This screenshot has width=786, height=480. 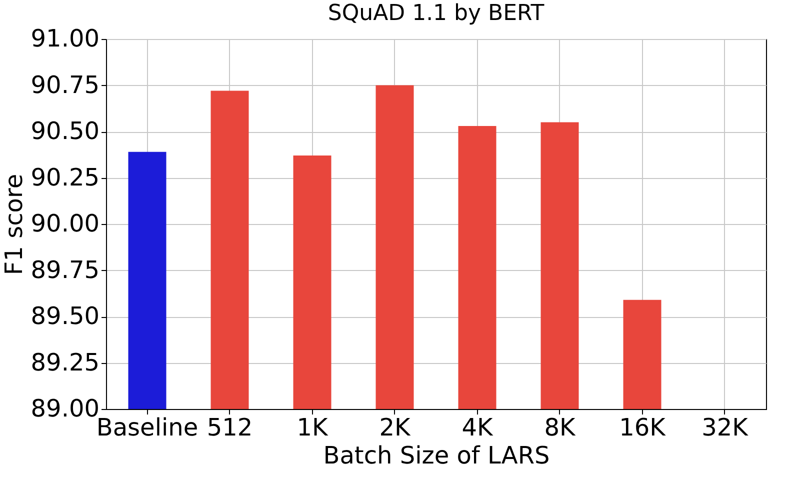 What do you see at coordinates (65, 131) in the screenshot?
I see `y-tick-label: 90.50` at bounding box center [65, 131].